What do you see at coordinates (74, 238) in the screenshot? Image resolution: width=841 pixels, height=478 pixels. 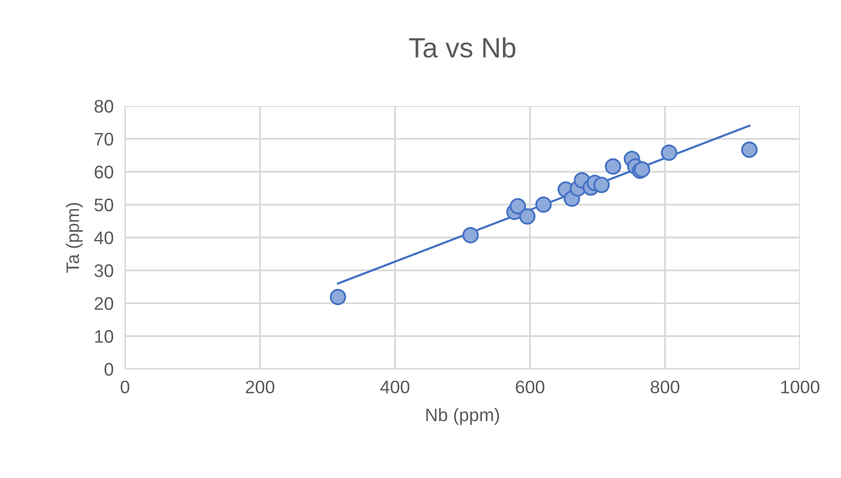 I see `y-axis-title: Ta (ppm)` at bounding box center [74, 238].